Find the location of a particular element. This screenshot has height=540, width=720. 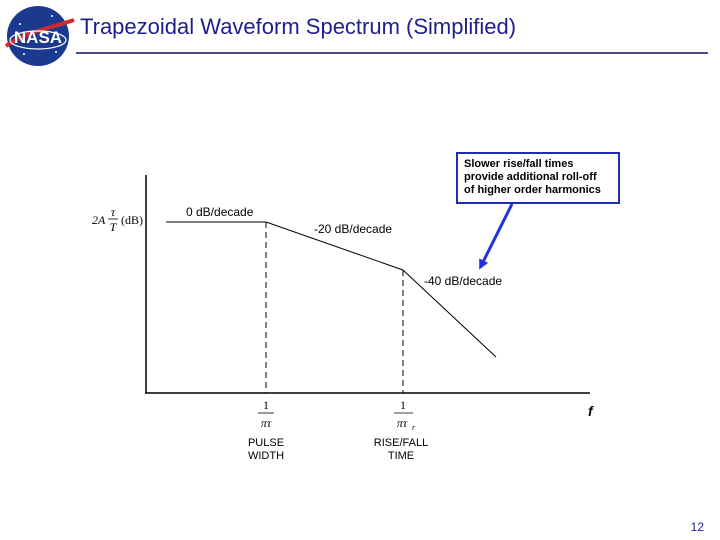

svg-text: T is located at coordinates (114, 227).